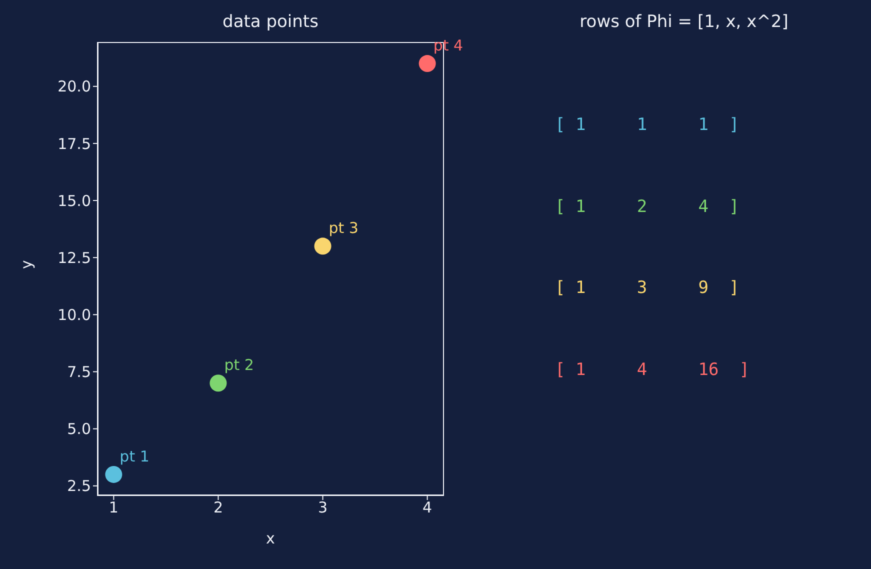 Image resolution: width=871 pixels, height=569 pixels. What do you see at coordinates (74, 201) in the screenshot?
I see `y-tick-label: 15.0` at bounding box center [74, 201].